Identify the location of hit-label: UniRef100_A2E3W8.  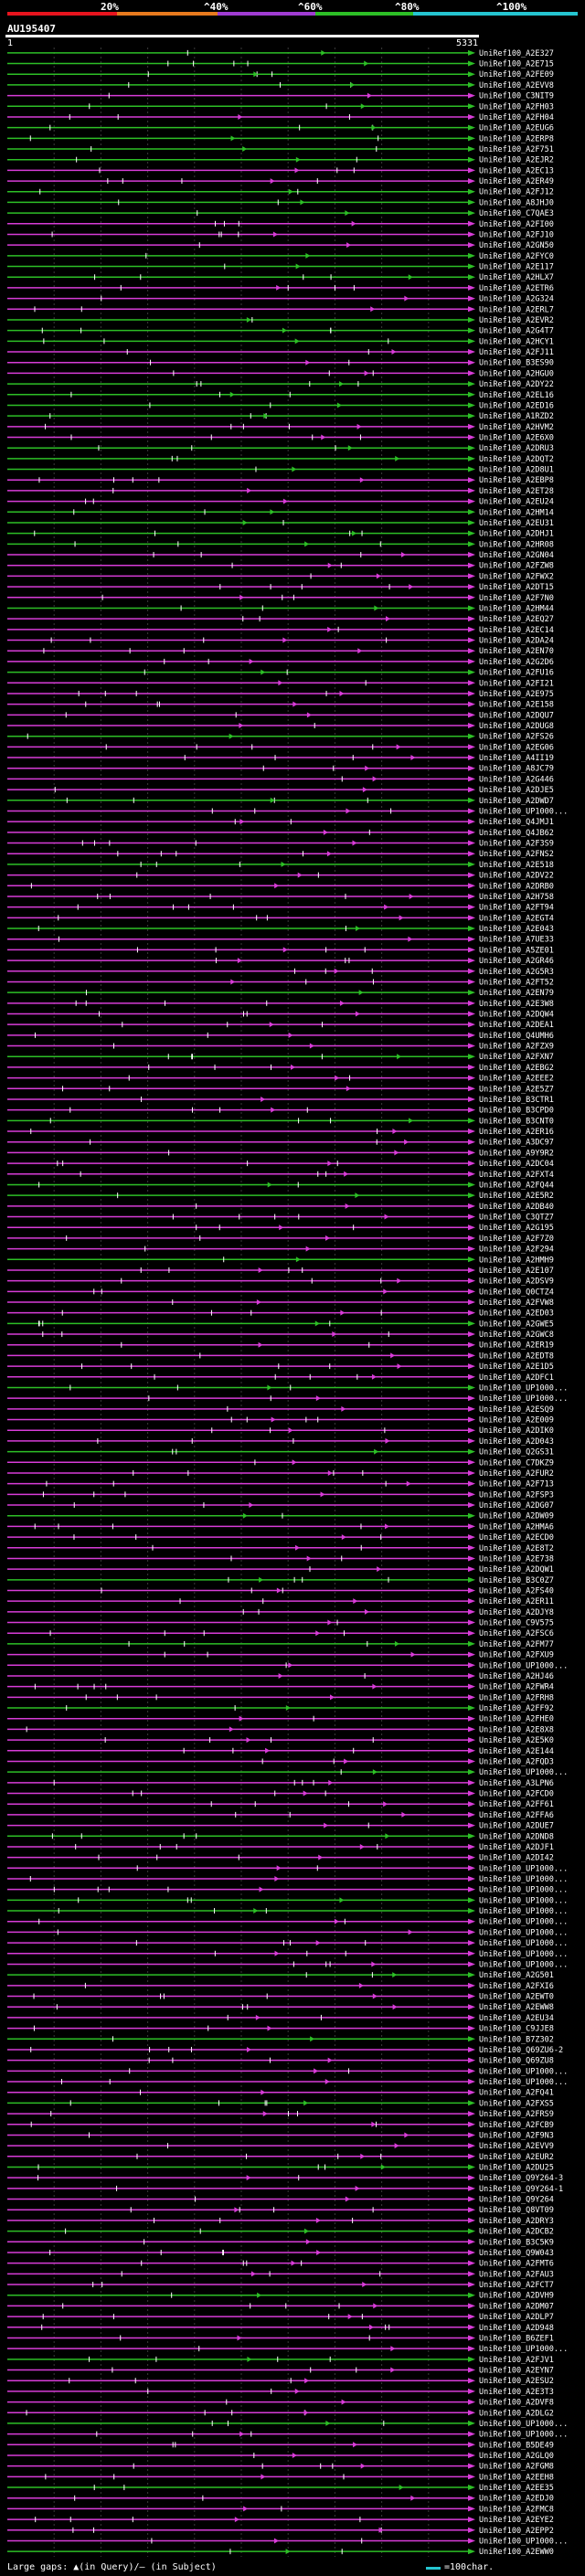
(516, 1004).